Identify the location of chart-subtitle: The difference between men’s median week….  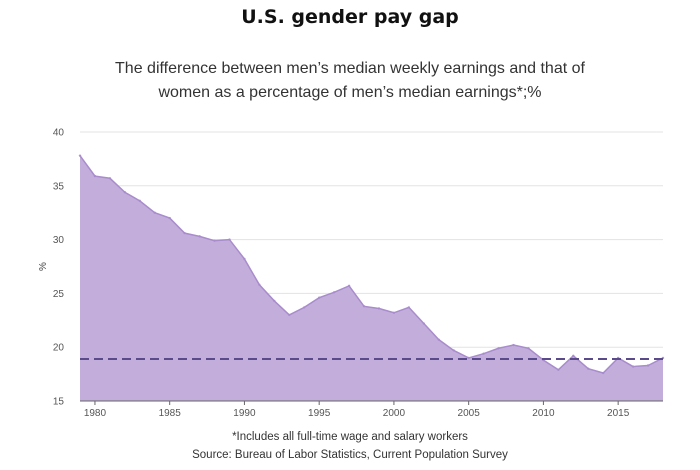
(350, 80).